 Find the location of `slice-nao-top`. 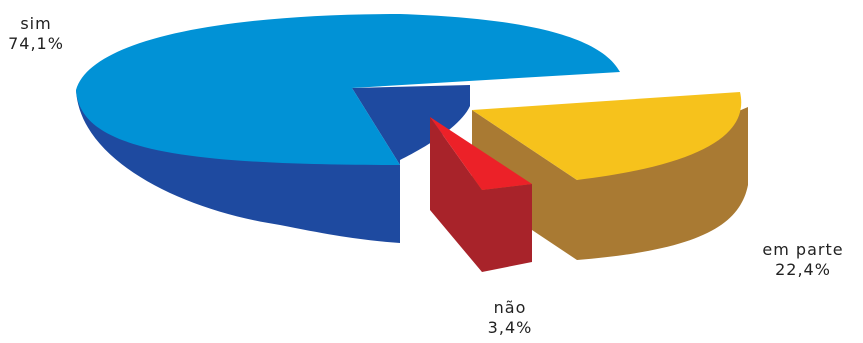

slice-nao-top is located at coordinates (481, 153).